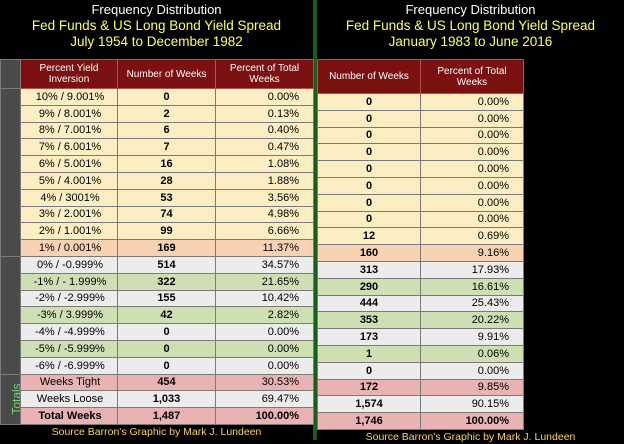 Image resolution: width=624 pixels, height=444 pixels. Describe the element at coordinates (369, 320) in the screenshot. I see `weeks-cell: 353` at that location.